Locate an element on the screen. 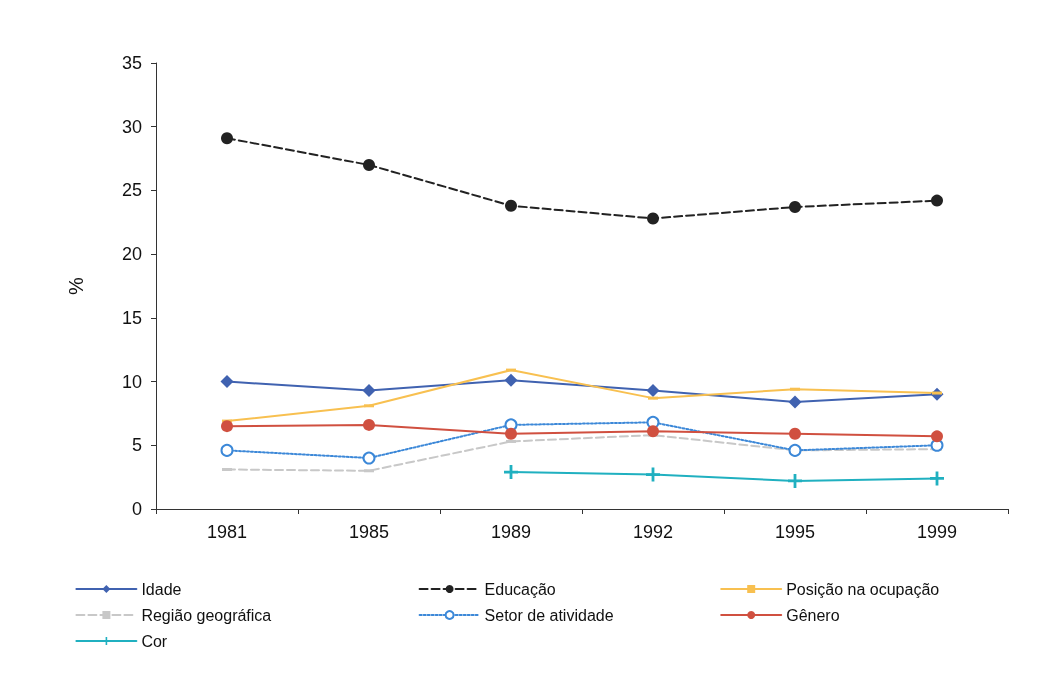 The width and height of the screenshot is (1057, 682). y-axis-title: % is located at coordinates (76, 285).